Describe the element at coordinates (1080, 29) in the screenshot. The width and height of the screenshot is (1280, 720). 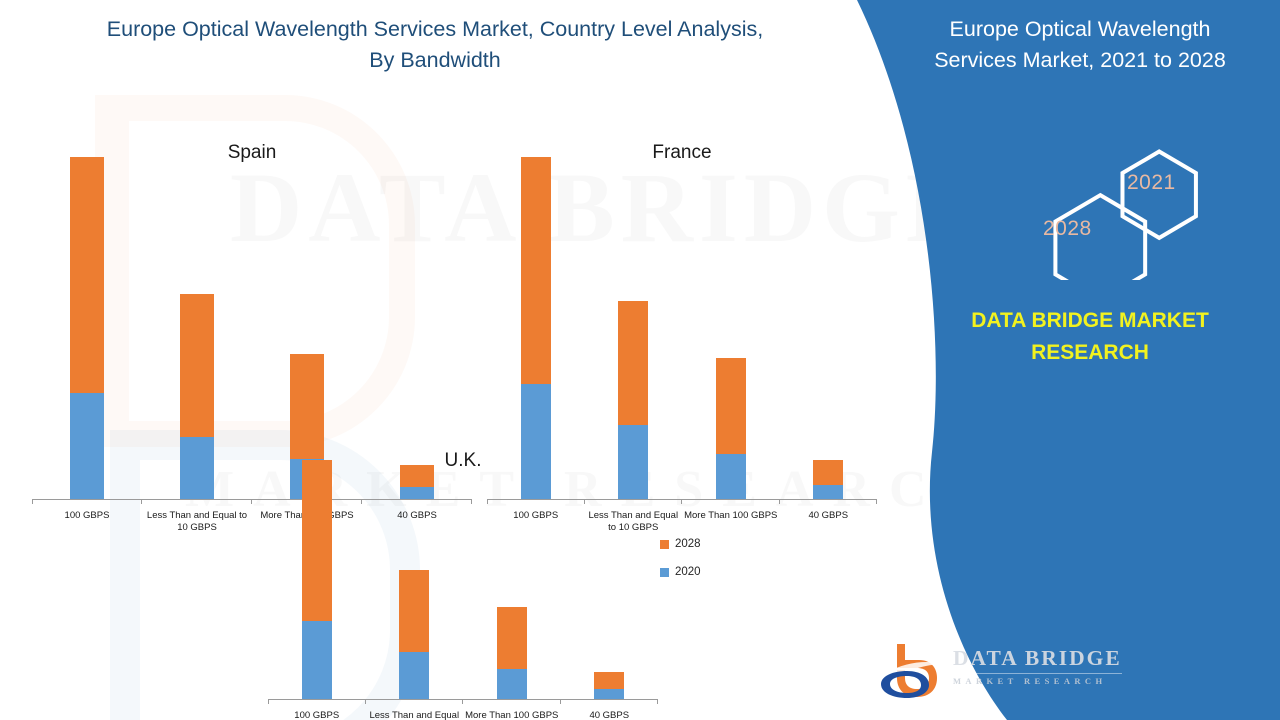
I see `panel-title-line1: Europe Optical Wavelength` at that location.